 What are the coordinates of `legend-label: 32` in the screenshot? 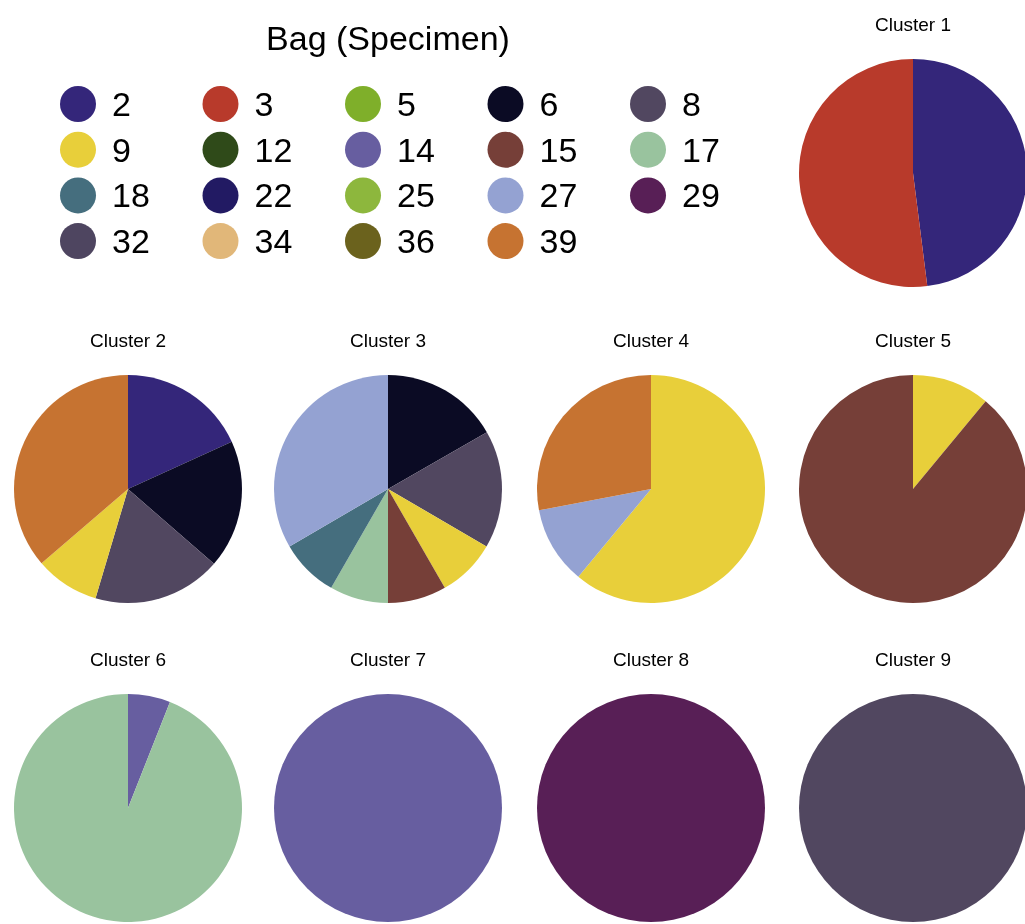 It's located at (131, 241).